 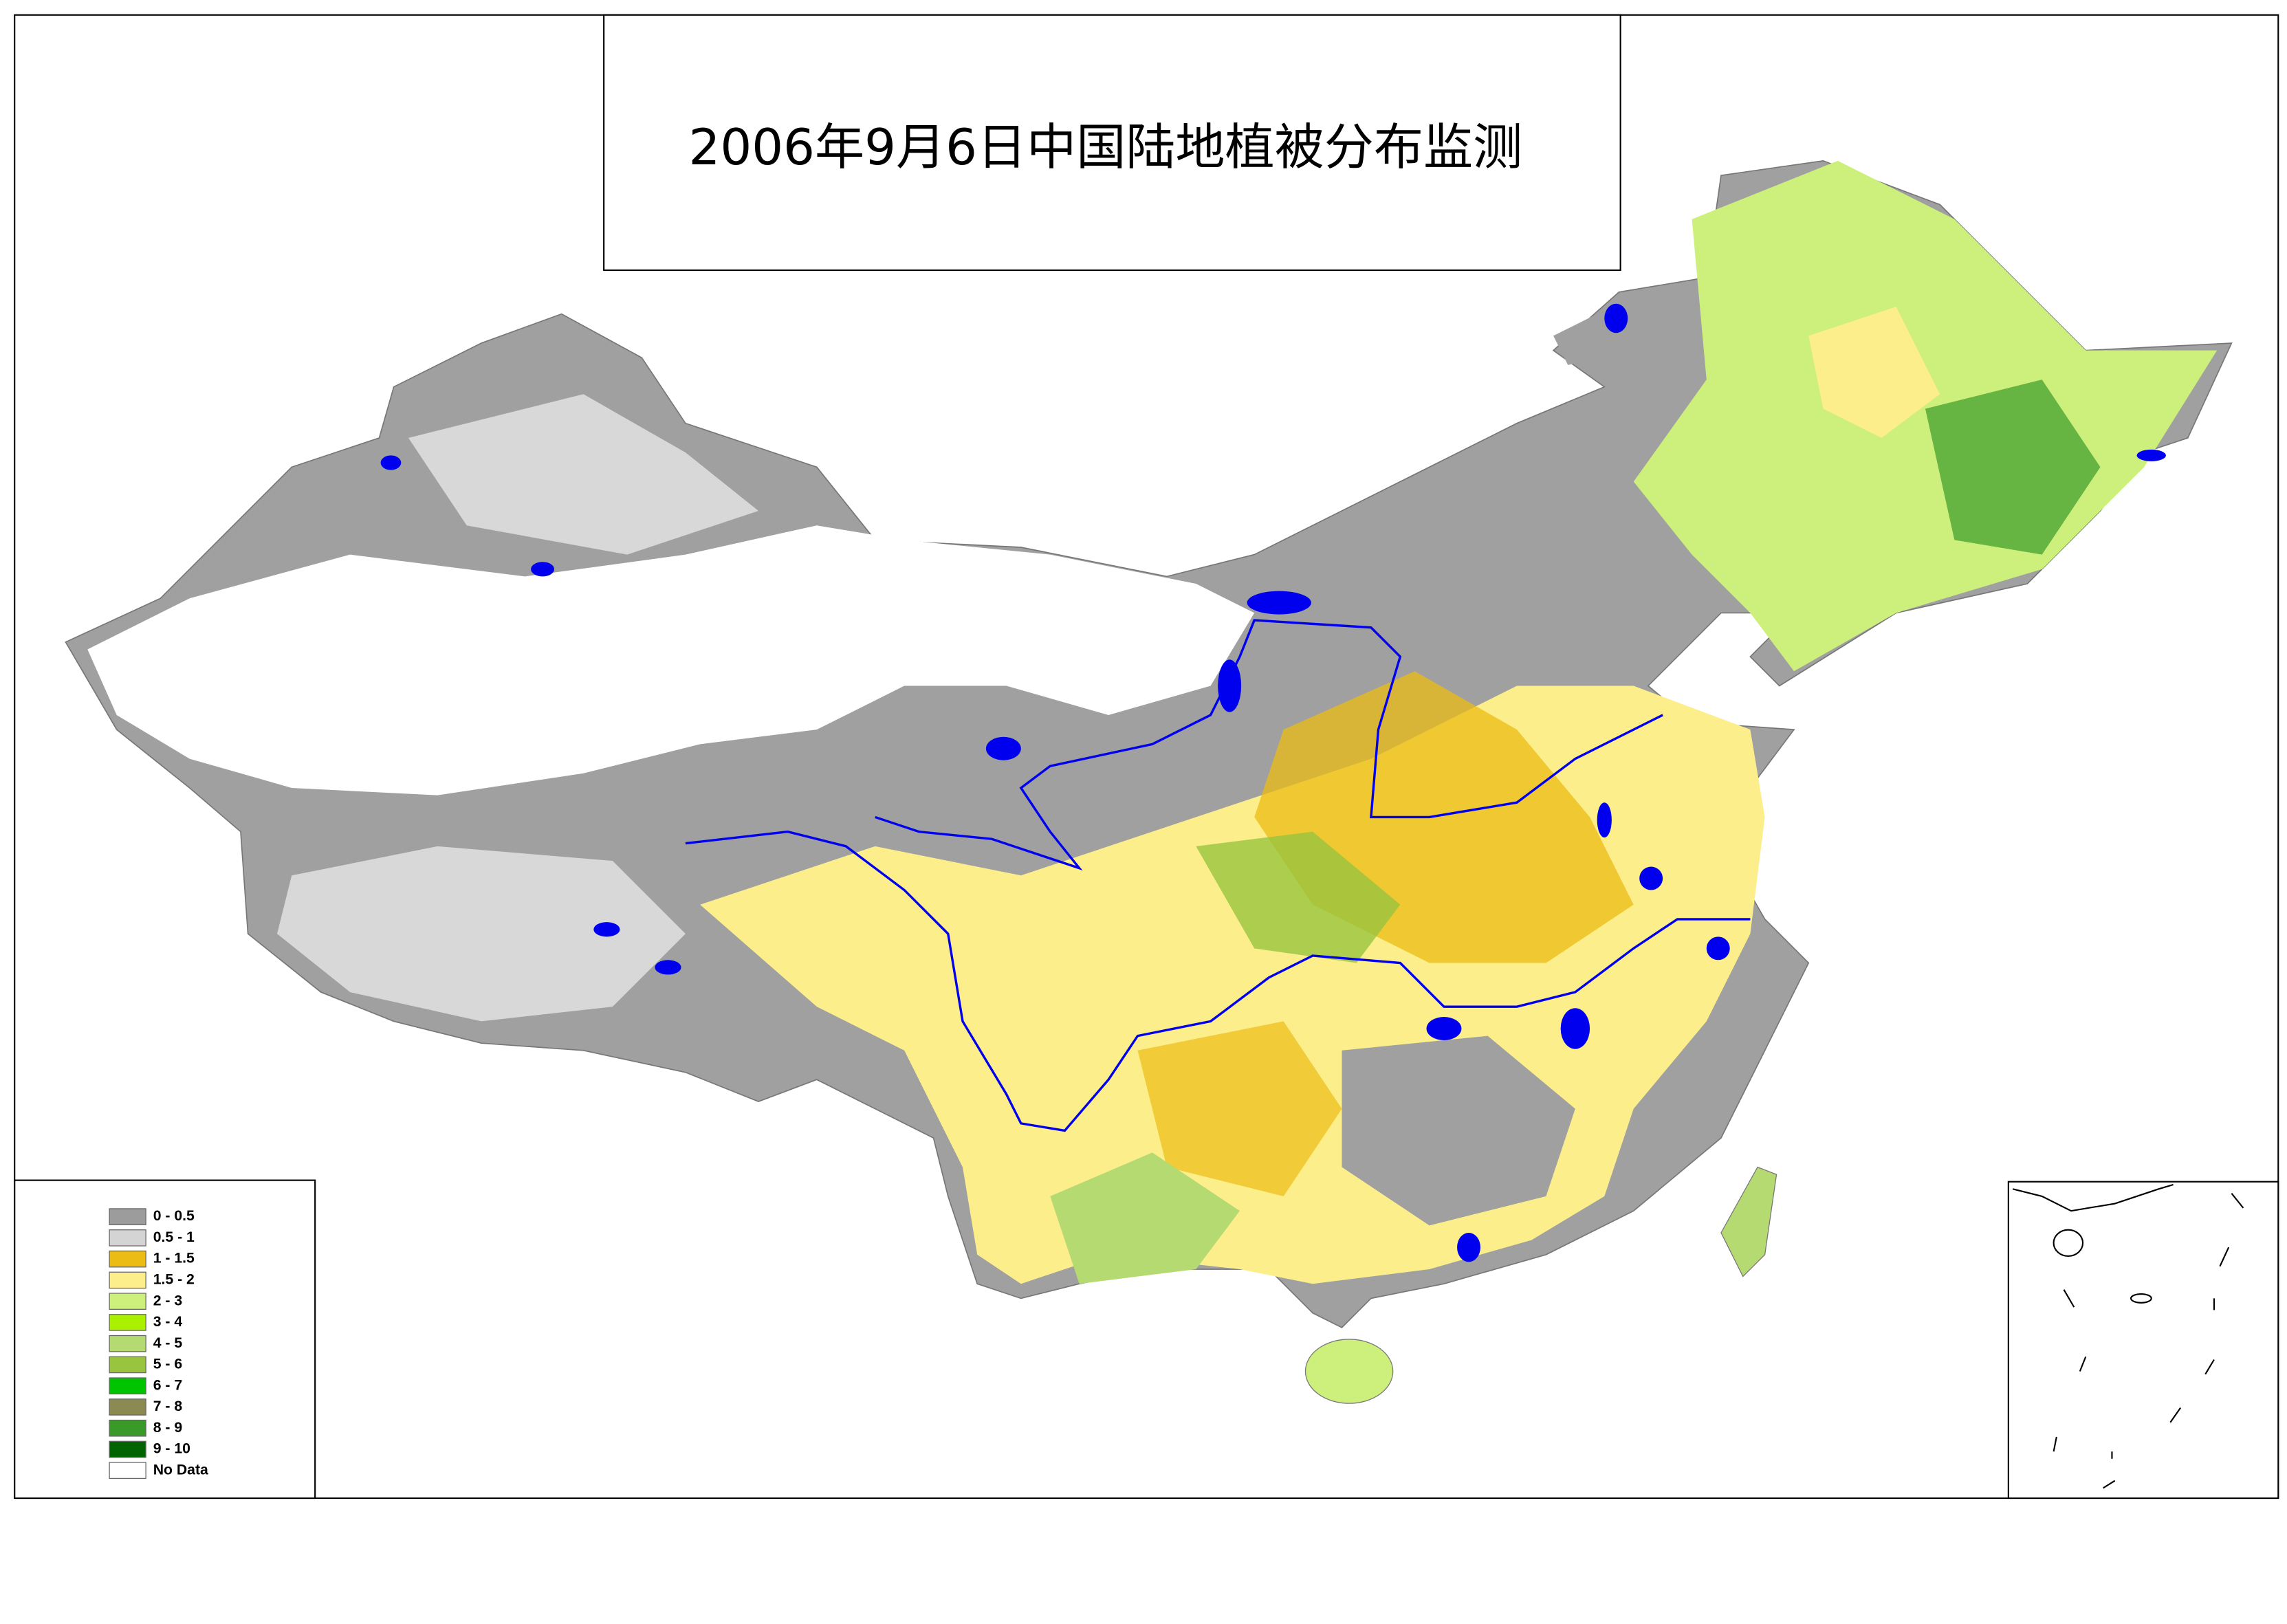 I want to click on no-data-region, so click(x=671, y=660).